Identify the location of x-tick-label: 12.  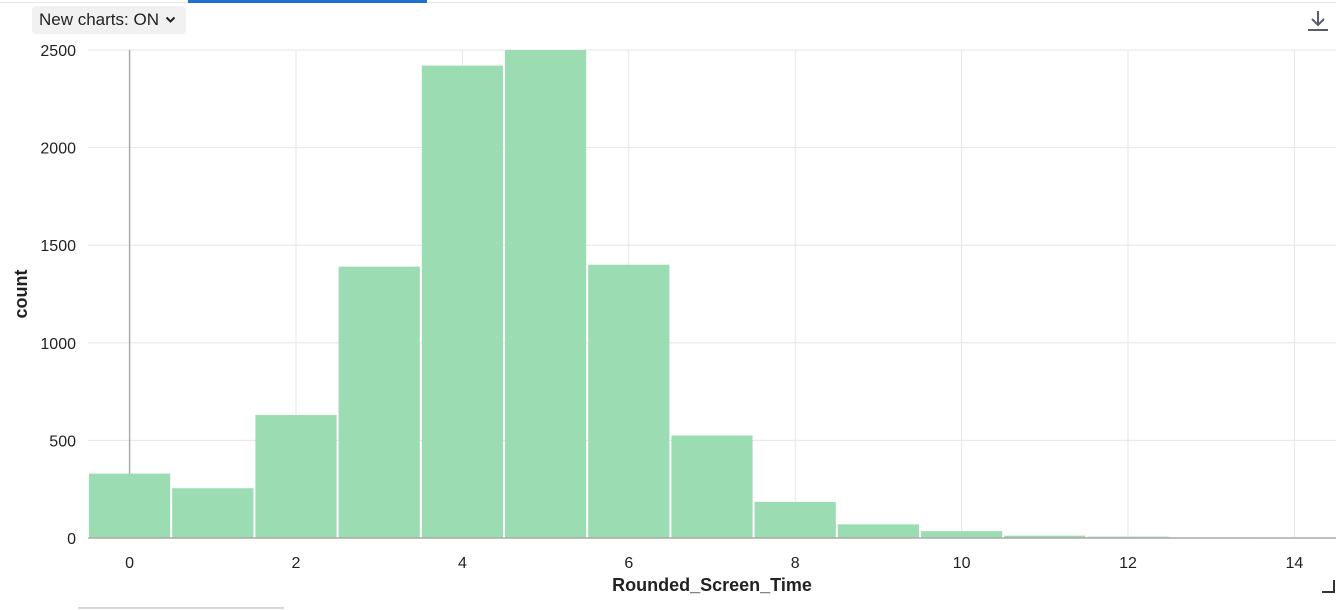
(1128, 563).